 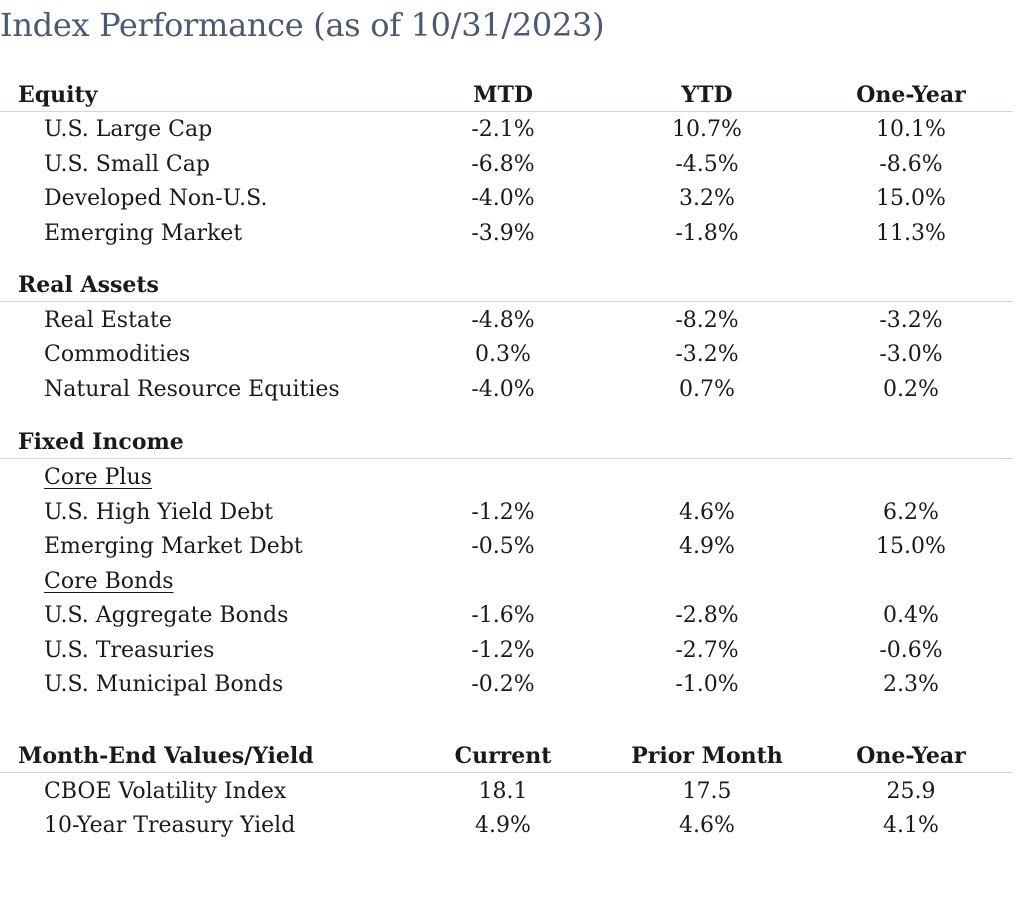 I want to click on section-heading-real-assets: Real Assets, so click(x=88, y=285).